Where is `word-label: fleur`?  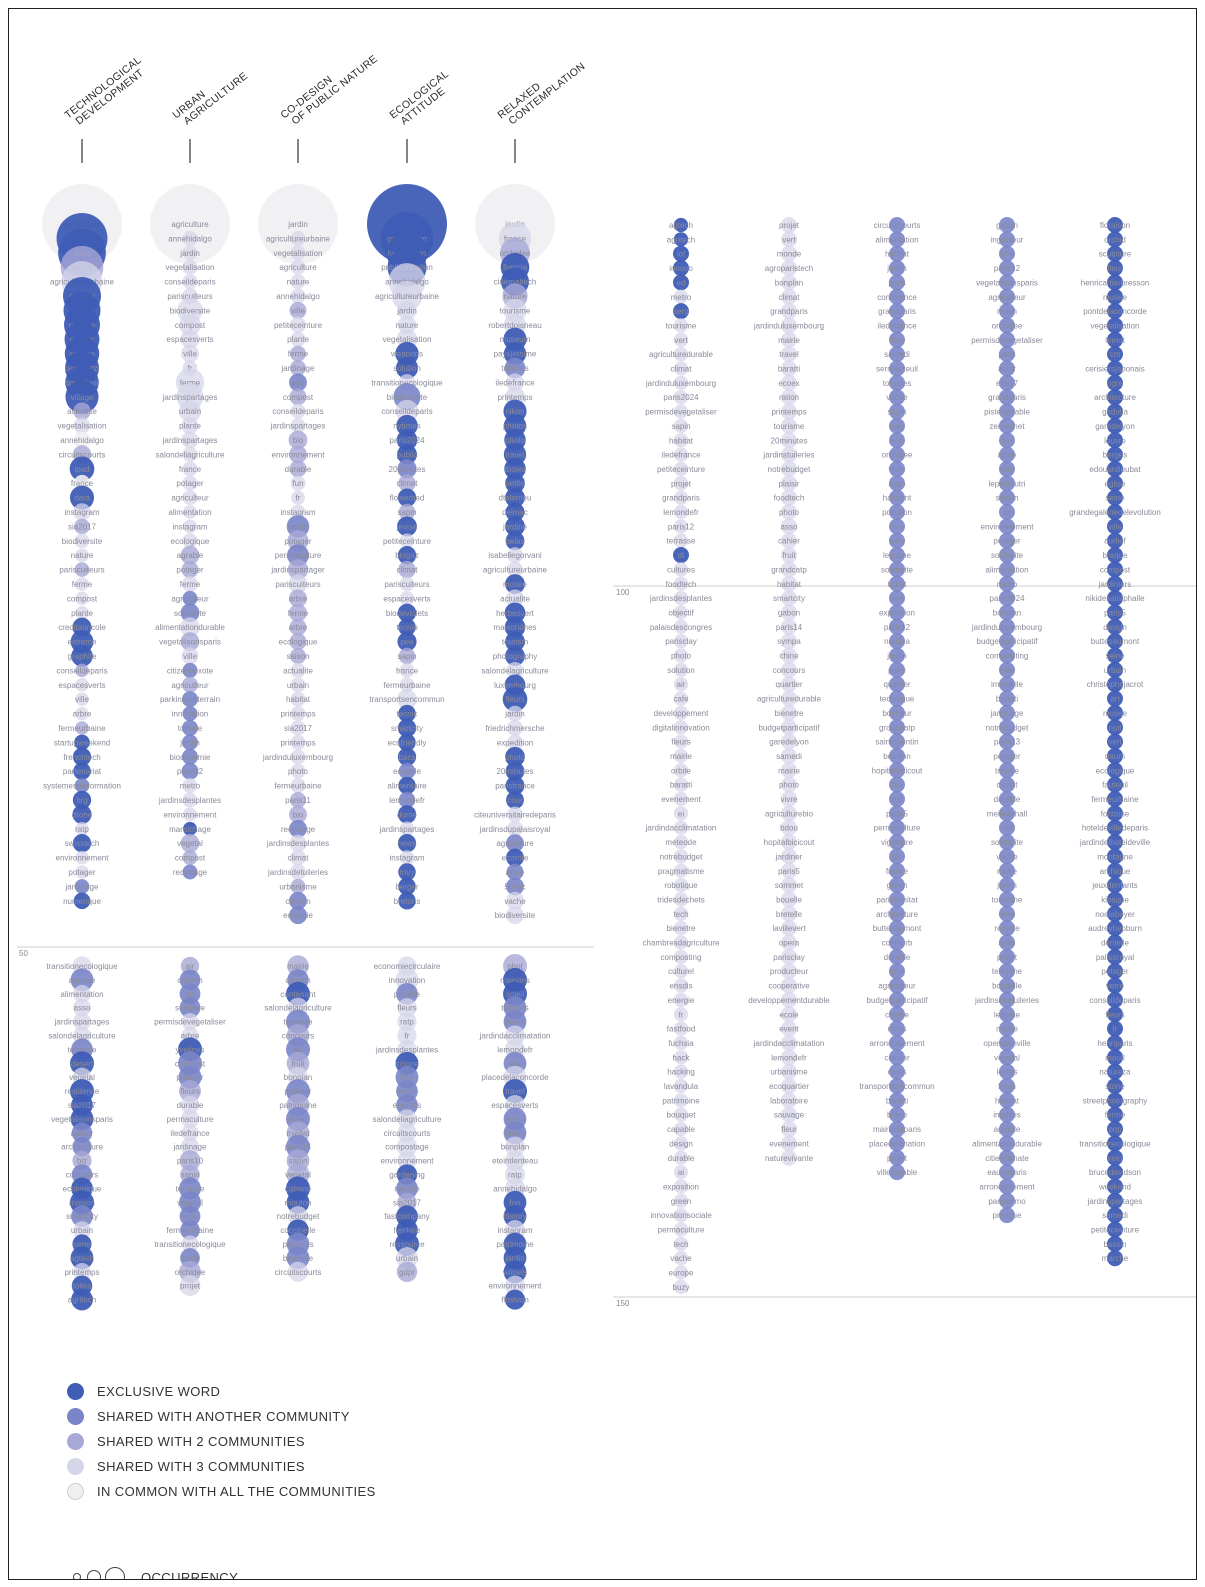
word-label: fleur is located at coordinates (1115, 268).